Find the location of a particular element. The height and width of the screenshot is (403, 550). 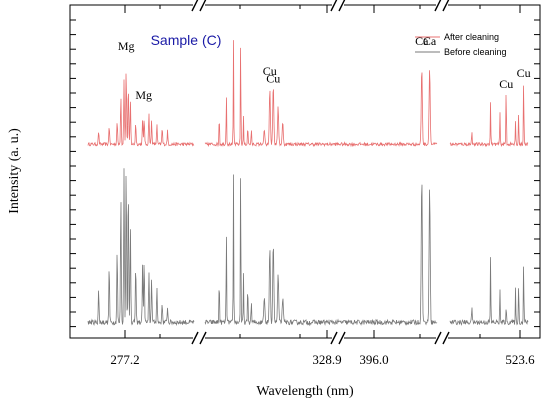

peak-label-cu-3-2: Cu is located at coordinates (273, 79).